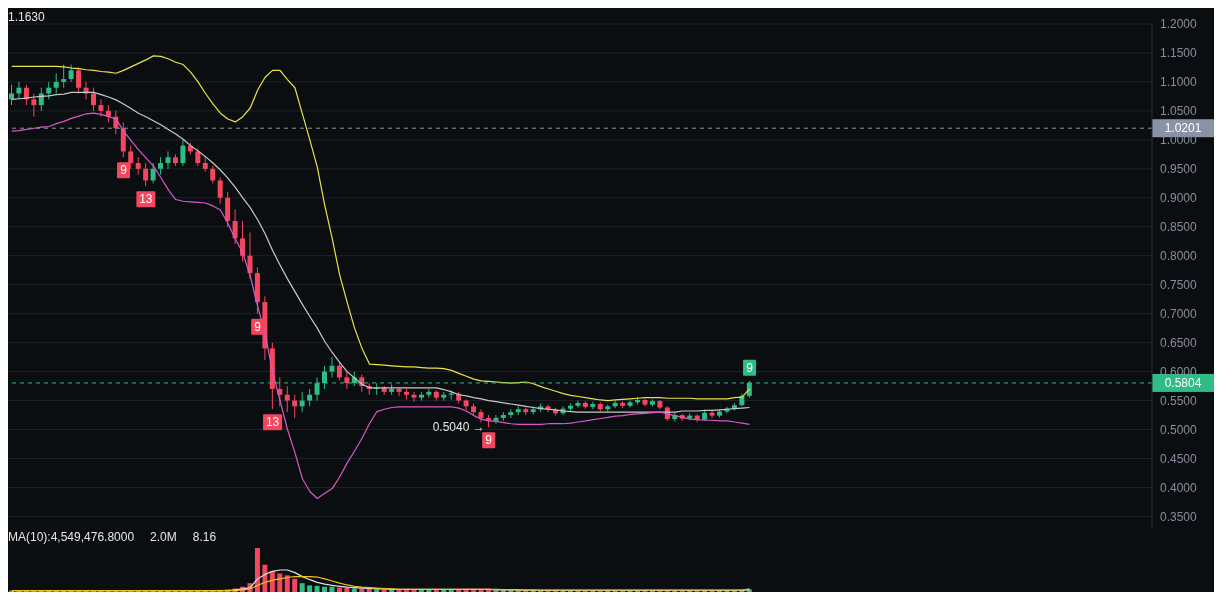 The height and width of the screenshot is (600, 1222). I want to click on y-tick-label: 0.4000, so click(1179, 487).